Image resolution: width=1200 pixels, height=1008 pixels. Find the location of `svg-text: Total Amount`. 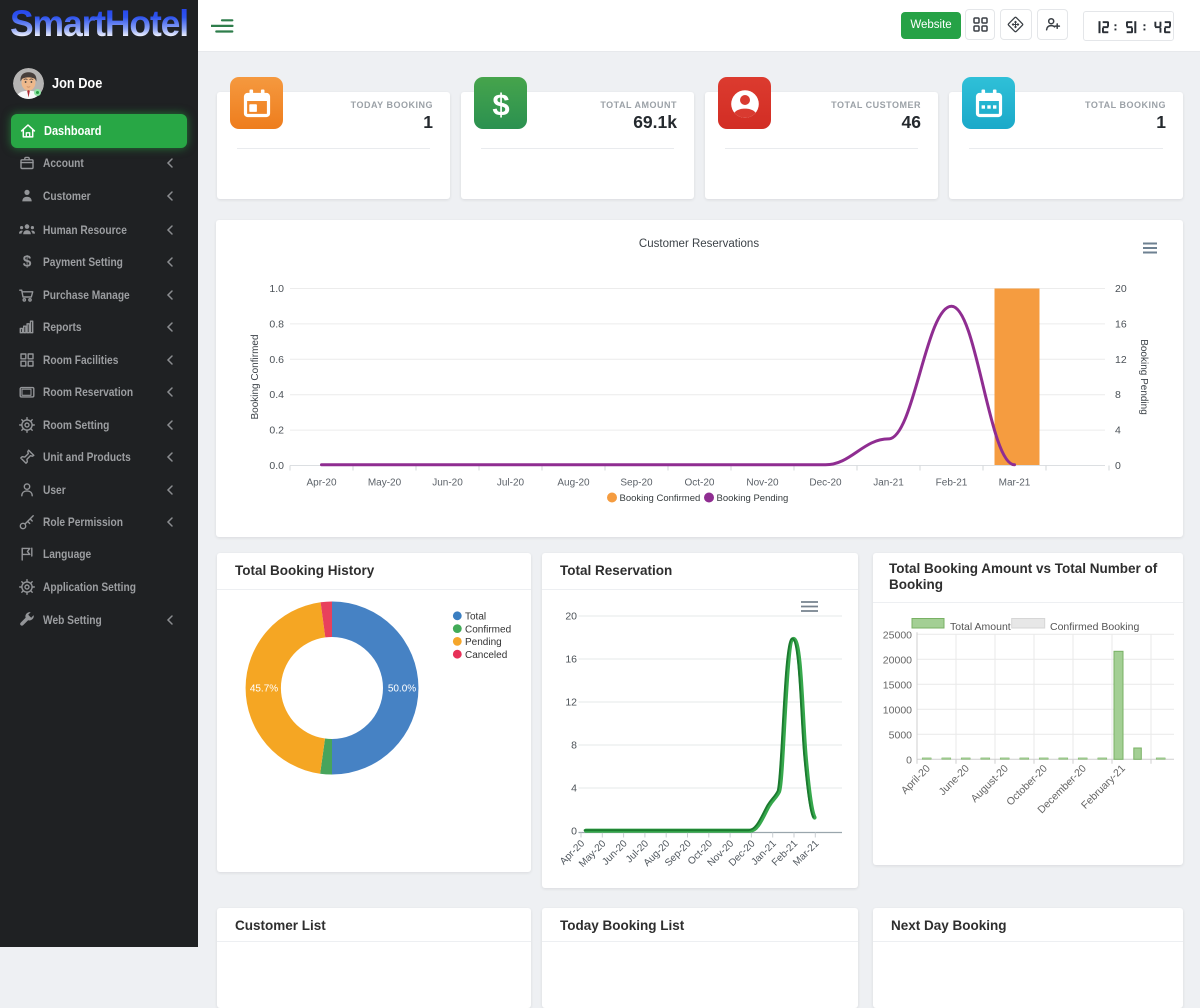

svg-text: Total Amount is located at coordinates (980, 627).